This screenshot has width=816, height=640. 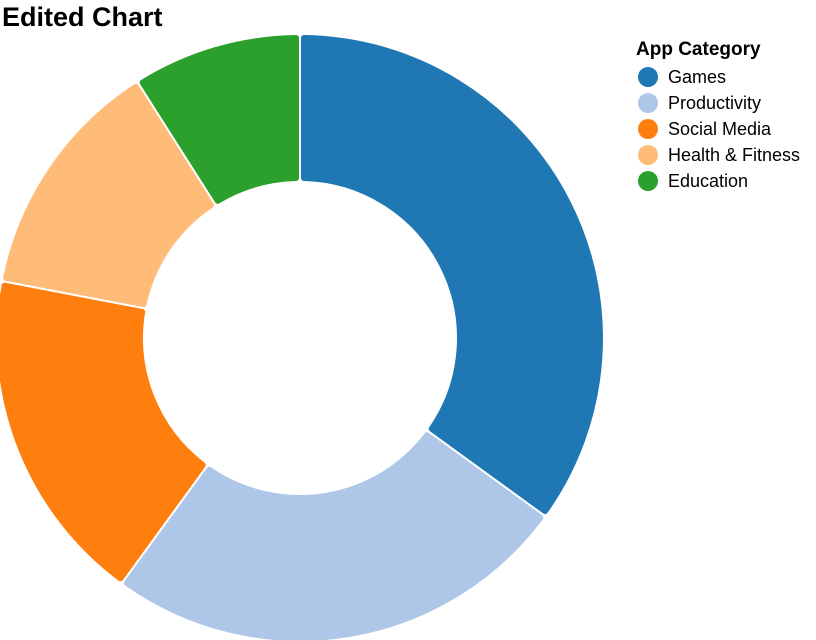 I want to click on legend-item-games: Games, so click(x=725, y=77).